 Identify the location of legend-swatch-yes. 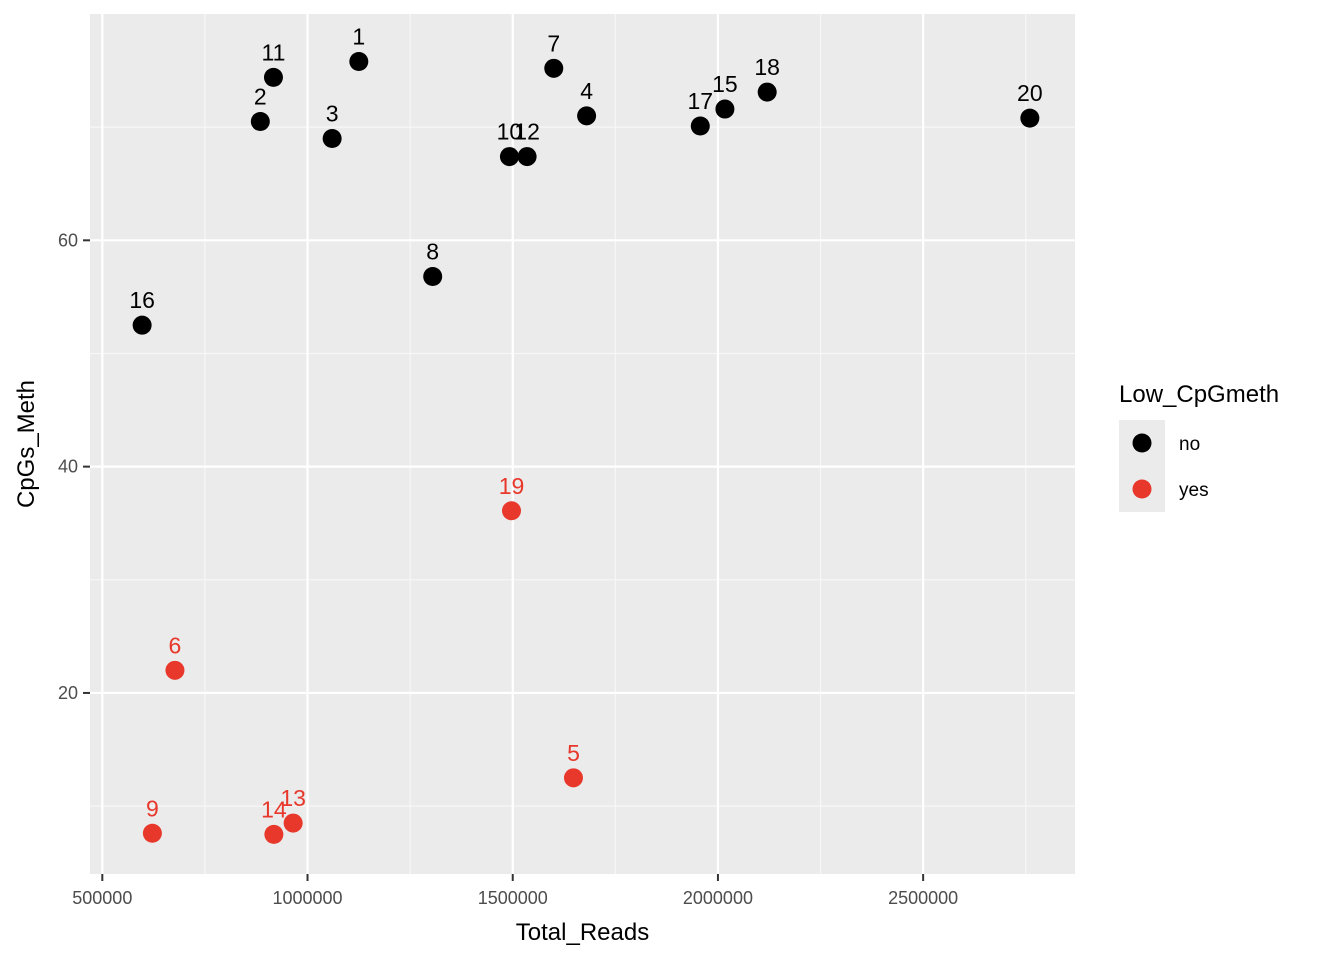
(1142, 489).